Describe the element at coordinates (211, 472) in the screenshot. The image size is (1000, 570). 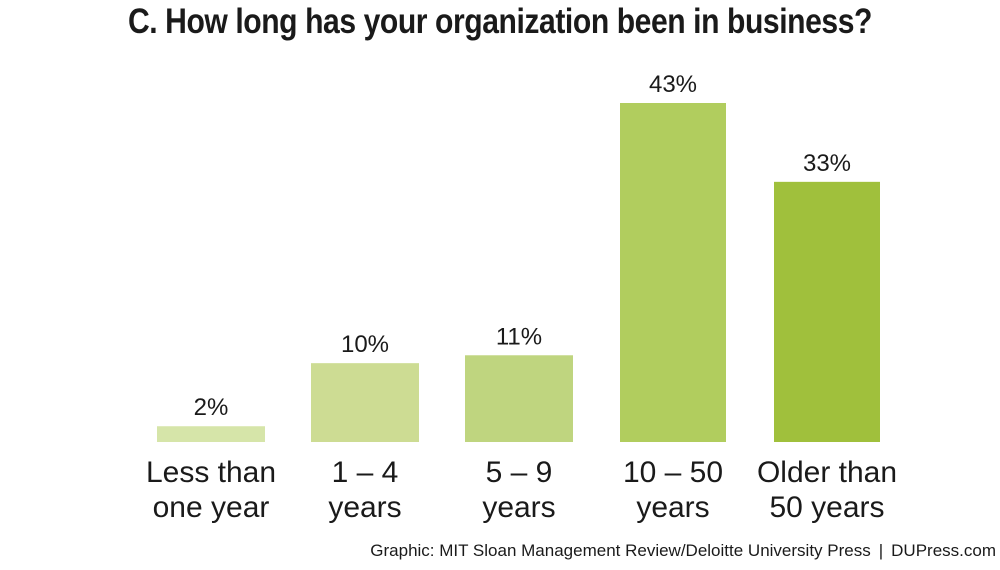
I see `category-label-1-line-1: Less than` at that location.